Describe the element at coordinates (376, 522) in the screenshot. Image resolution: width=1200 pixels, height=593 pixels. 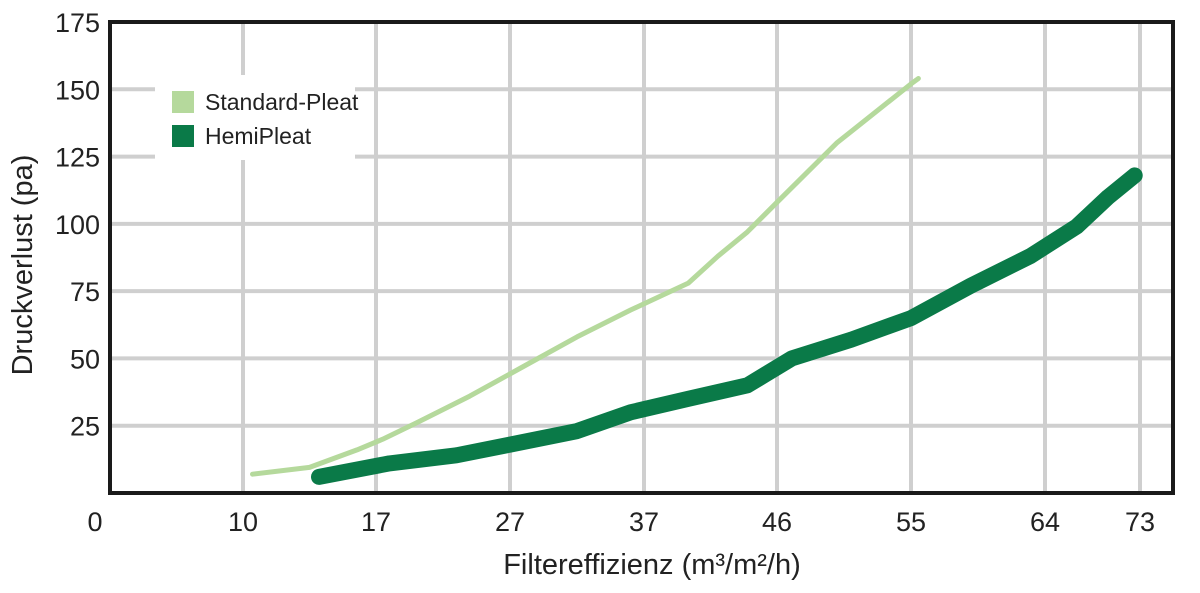
I see `x-tick-label: 17` at that location.